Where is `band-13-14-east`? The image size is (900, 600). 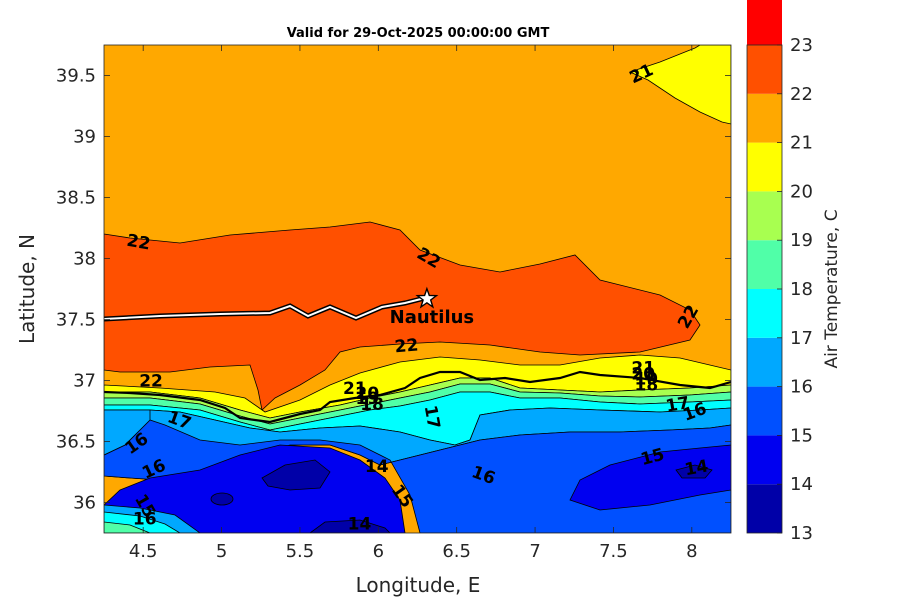
band-13-14-east is located at coordinates (694, 471).